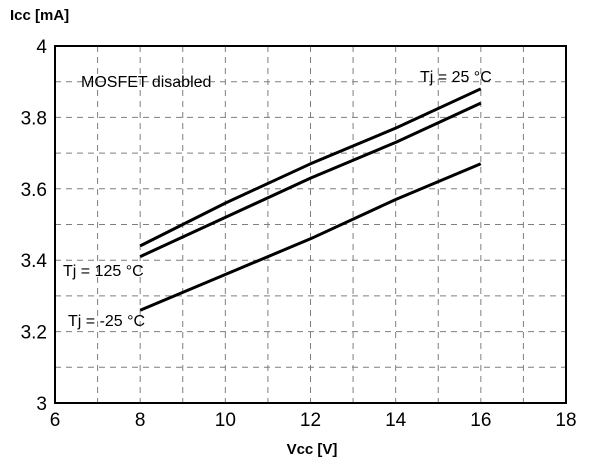  Describe the element at coordinates (34, 190) in the screenshot. I see `y-tick-label: 3.6` at that location.